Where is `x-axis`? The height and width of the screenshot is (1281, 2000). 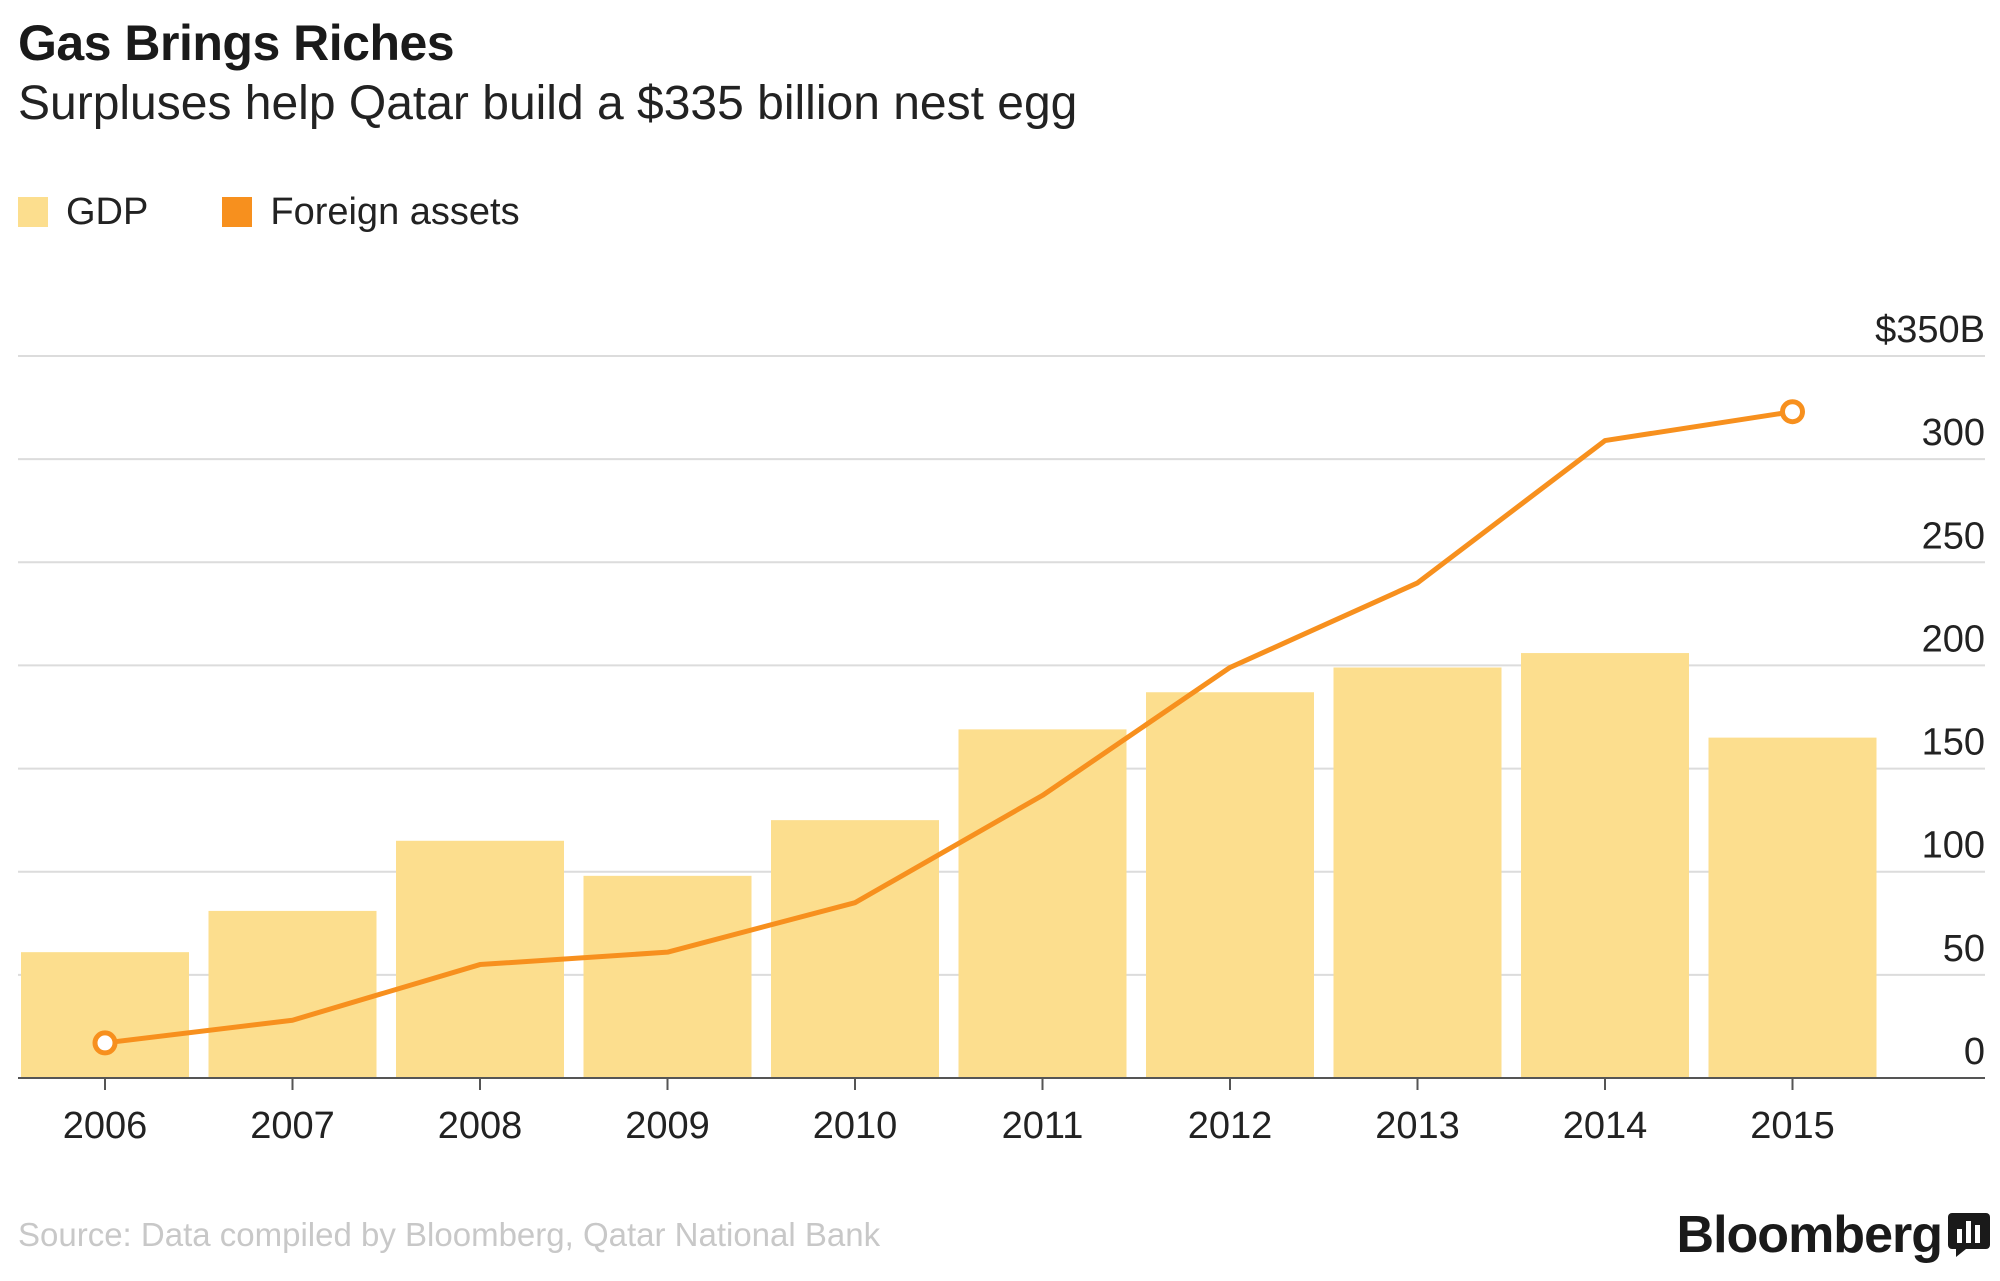
x-axis is located at coordinates (1001, 1083).